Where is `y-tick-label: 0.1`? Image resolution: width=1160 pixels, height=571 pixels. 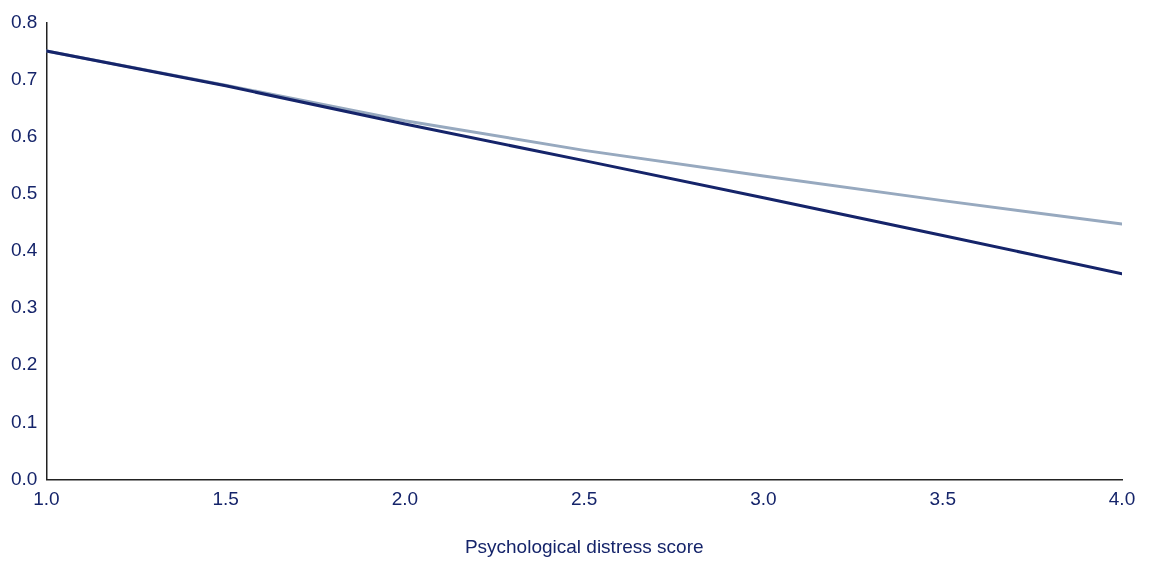 y-tick-label: 0.1 is located at coordinates (24, 421).